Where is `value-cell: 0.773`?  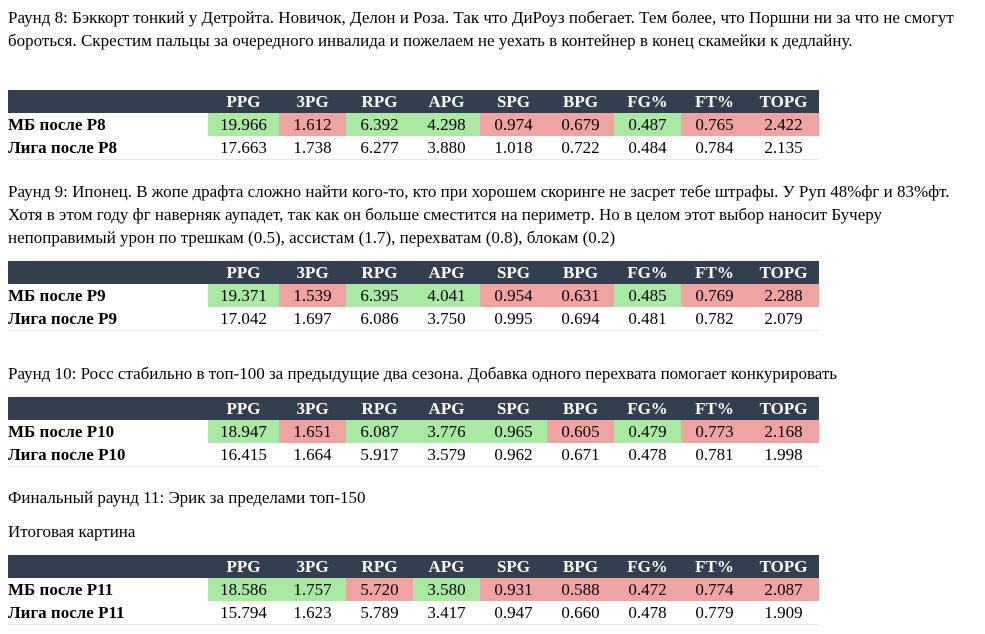 value-cell: 0.773 is located at coordinates (714, 431).